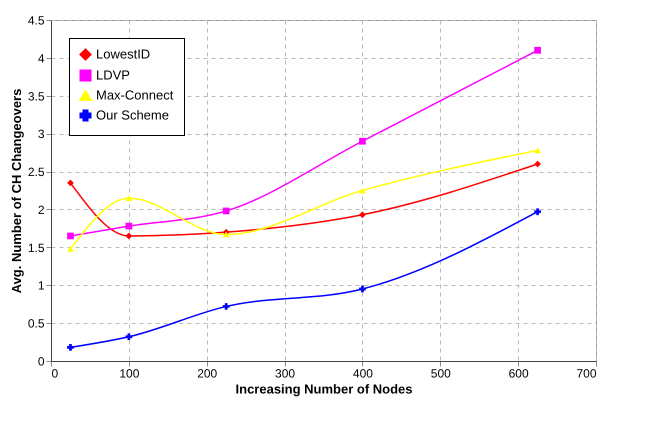  What do you see at coordinates (324, 389) in the screenshot?
I see `x-axis-title: Increasing Number of Nodes` at bounding box center [324, 389].